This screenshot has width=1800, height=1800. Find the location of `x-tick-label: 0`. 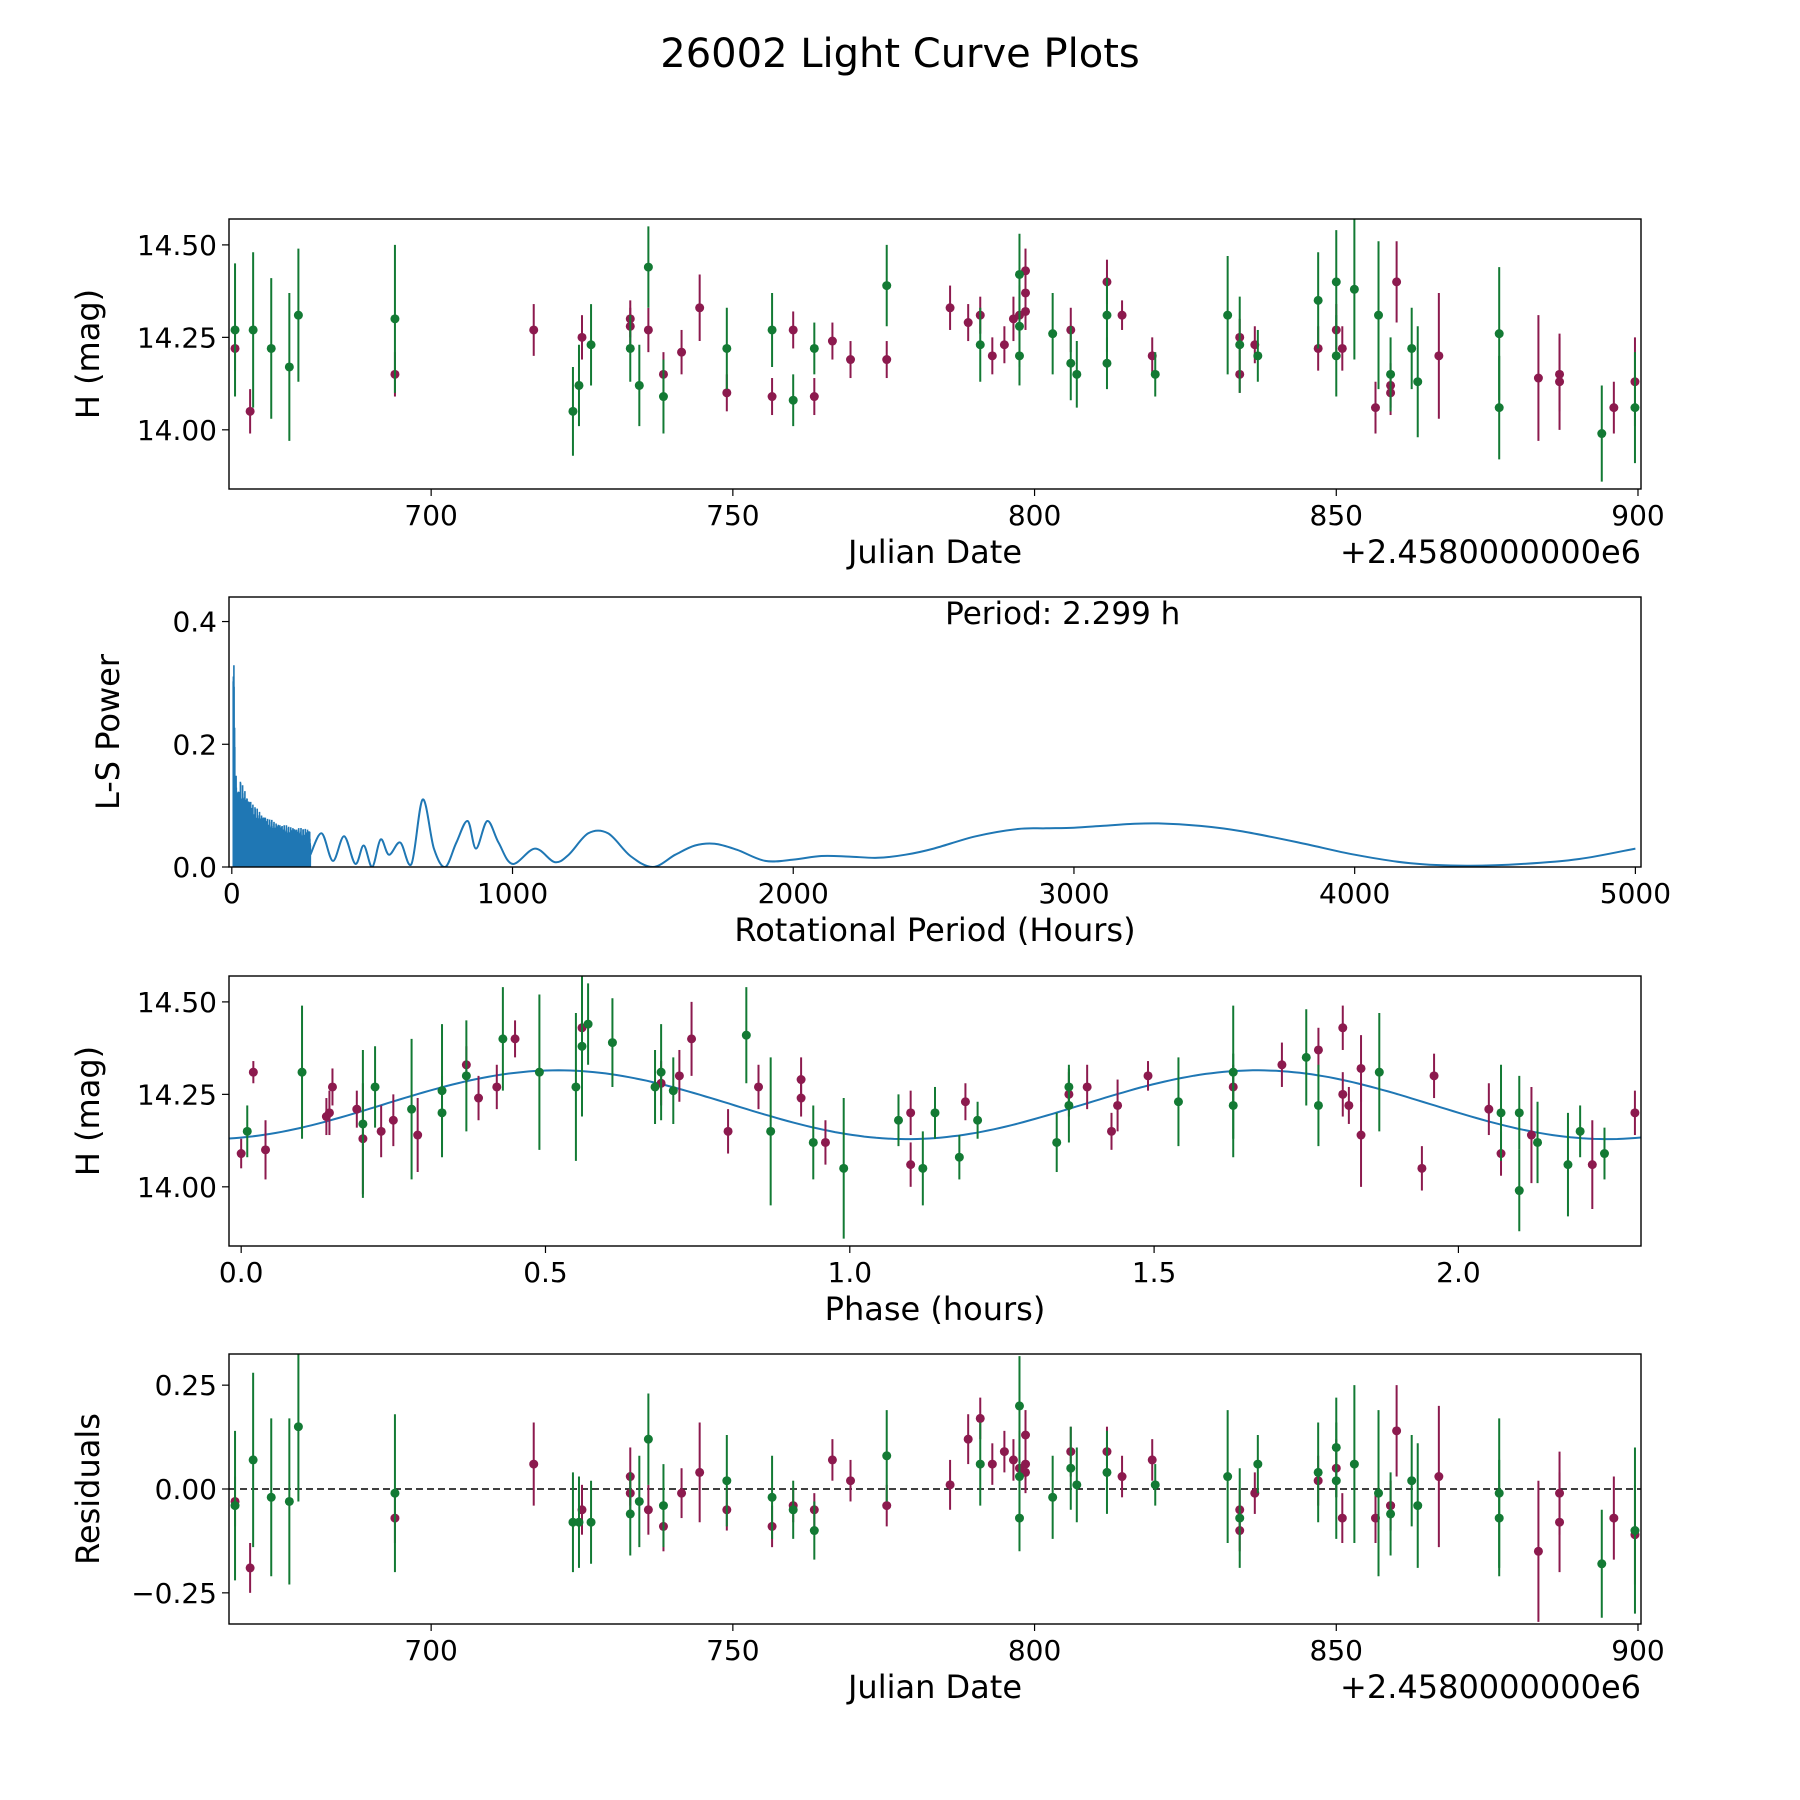

x-tick-label: 0 is located at coordinates (232, 893).